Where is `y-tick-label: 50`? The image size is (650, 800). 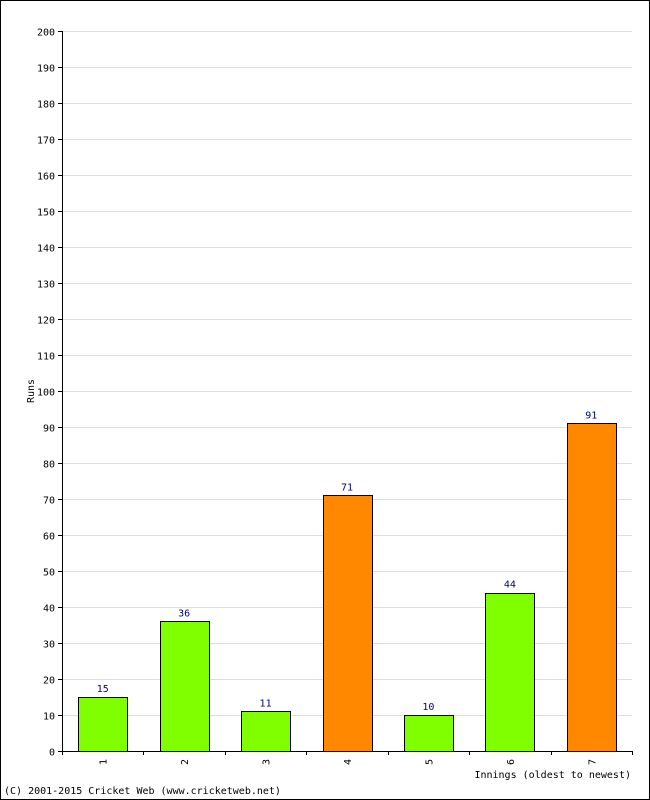
y-tick-label: 50 is located at coordinates (49, 573).